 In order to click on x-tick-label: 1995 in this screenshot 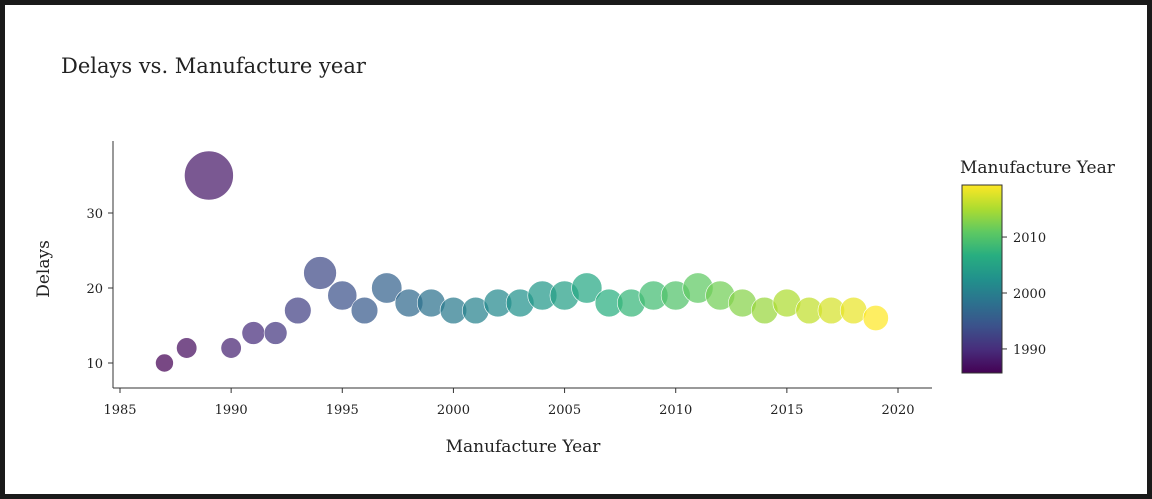, I will do `click(342, 410)`.